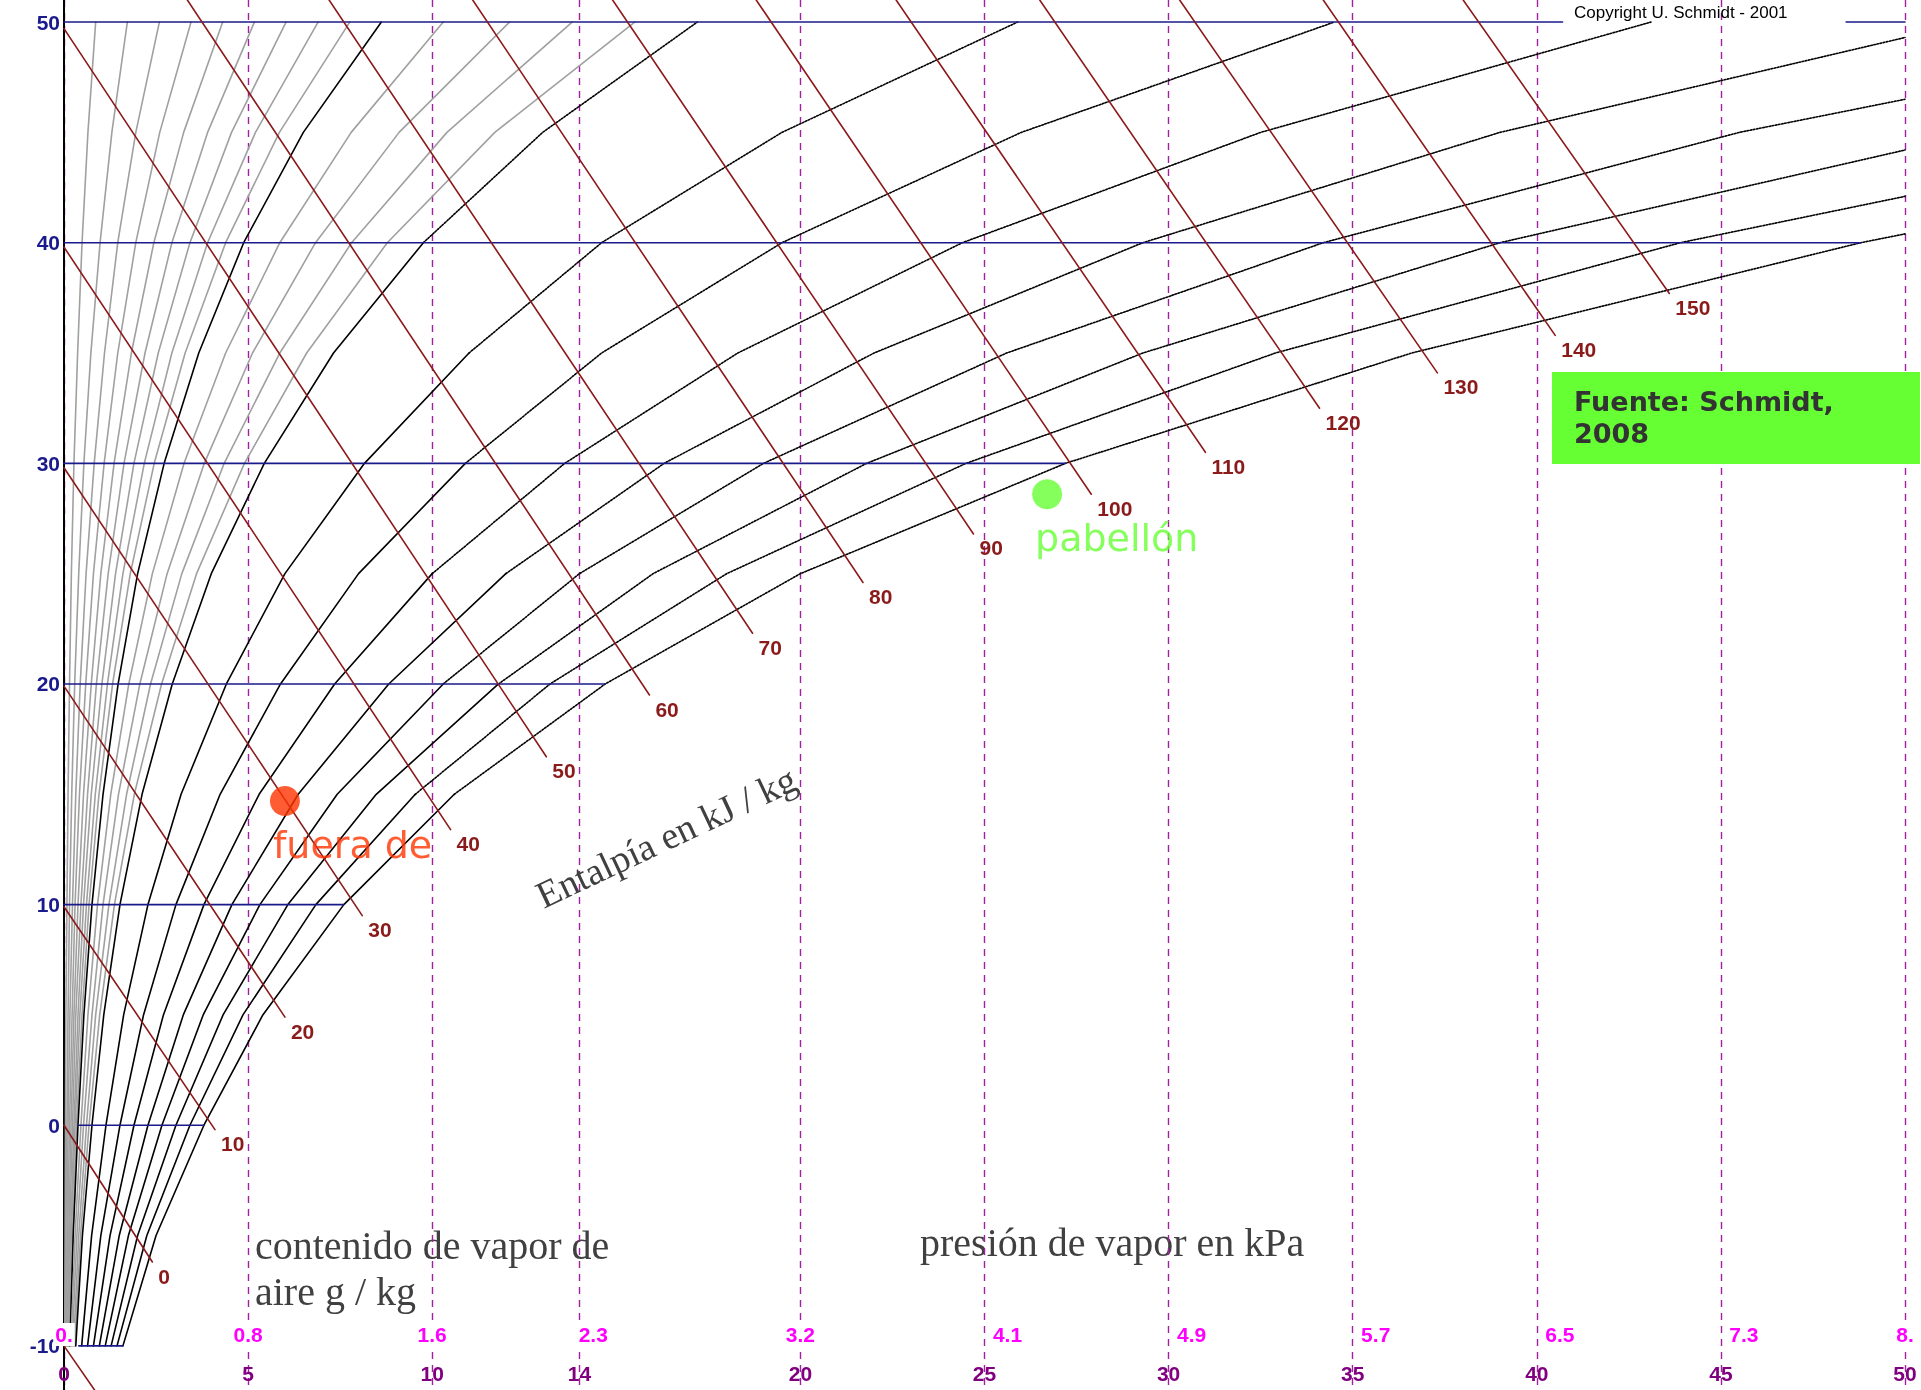 The height and width of the screenshot is (1390, 1921). What do you see at coordinates (248, 1334) in the screenshot?
I see `x2-tick-label: 0.8` at bounding box center [248, 1334].